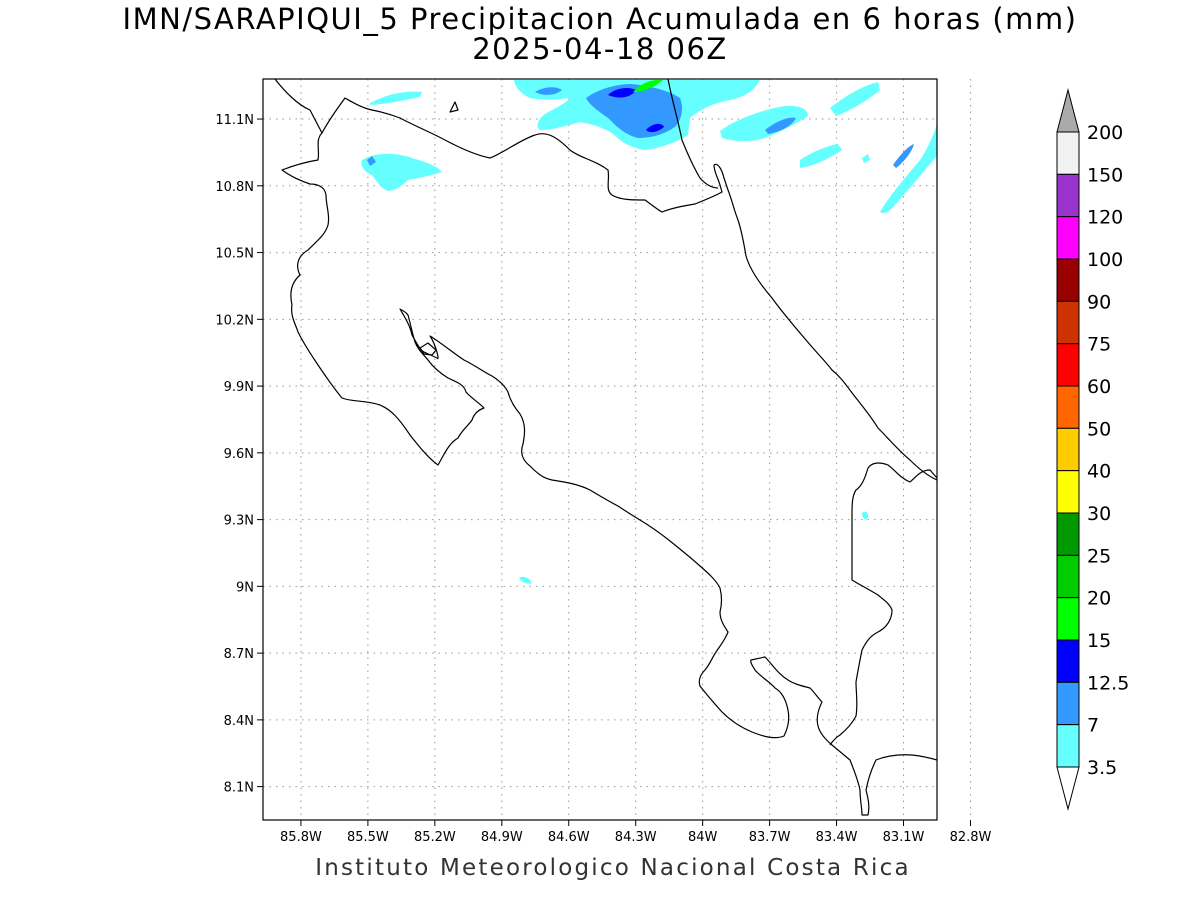 The image size is (1200, 900). Describe the element at coordinates (904, 837) in the screenshot. I see `lon-tick-label: 83.1W` at that location.